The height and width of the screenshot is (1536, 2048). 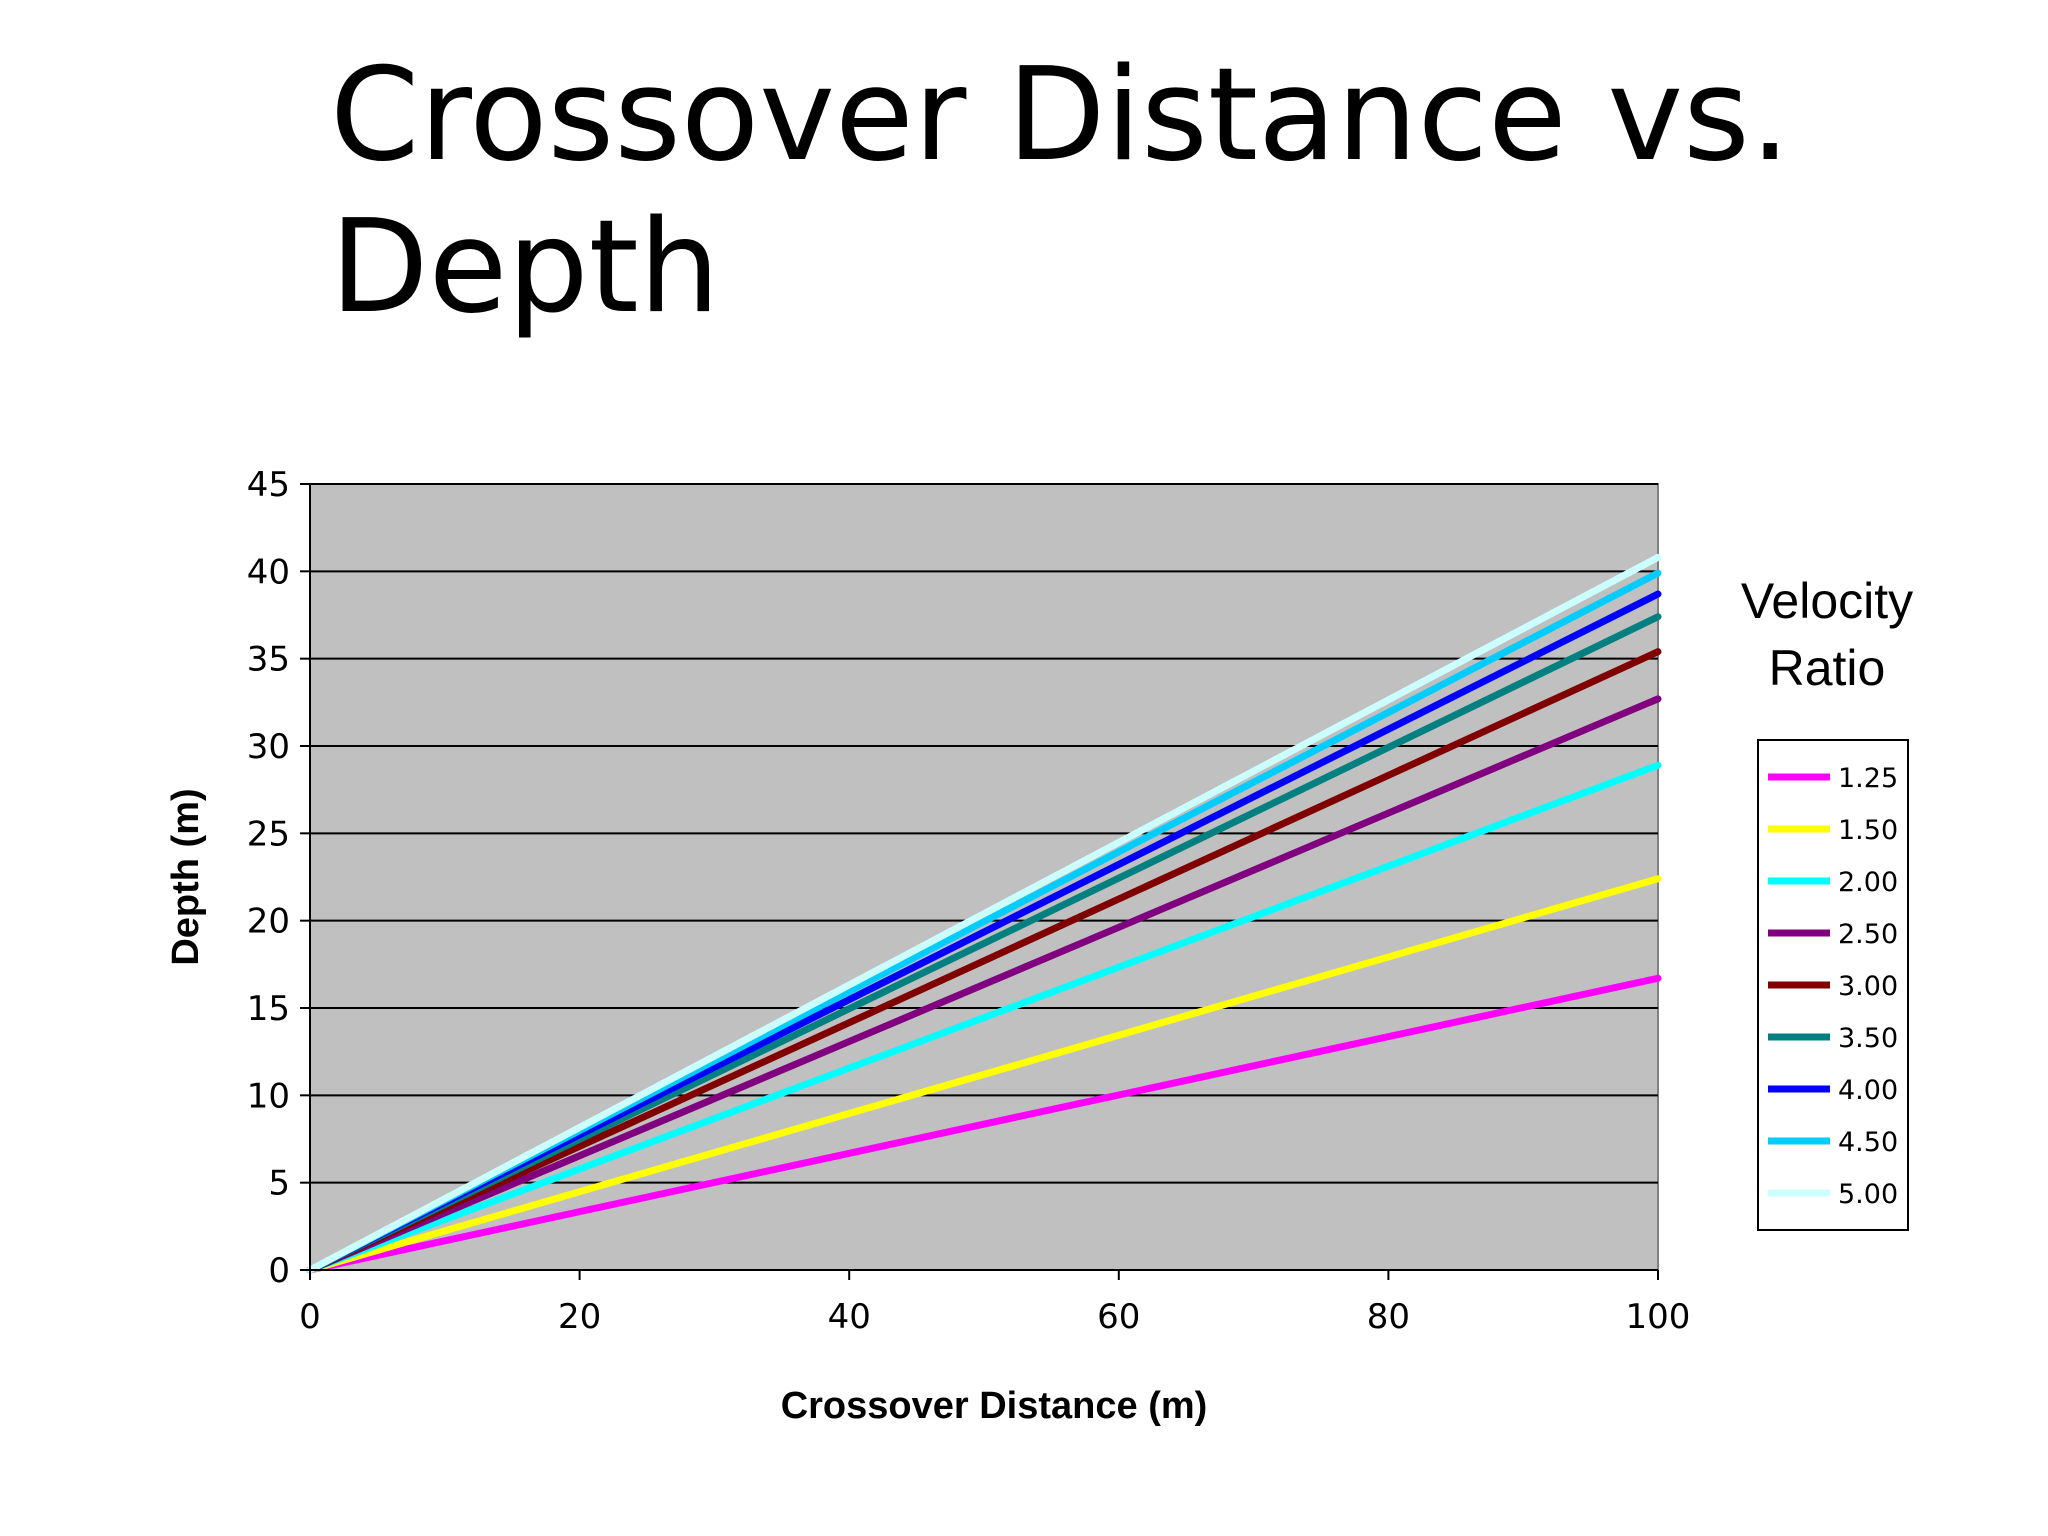 I want to click on x-tick-label: 0, so click(x=310, y=1317).